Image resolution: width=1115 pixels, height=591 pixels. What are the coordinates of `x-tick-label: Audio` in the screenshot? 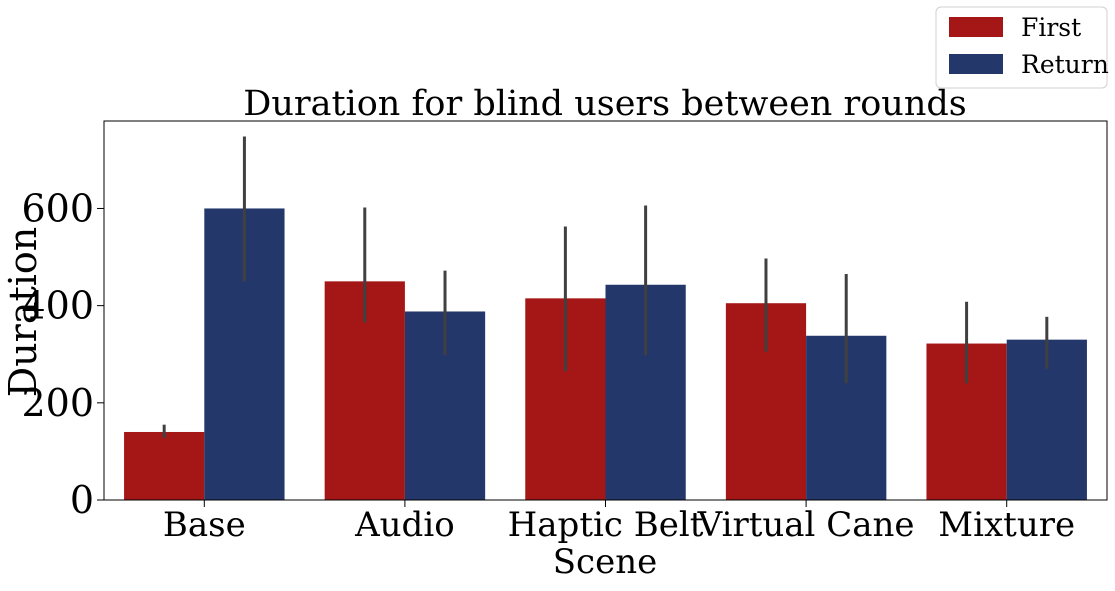 It's located at (404, 525).